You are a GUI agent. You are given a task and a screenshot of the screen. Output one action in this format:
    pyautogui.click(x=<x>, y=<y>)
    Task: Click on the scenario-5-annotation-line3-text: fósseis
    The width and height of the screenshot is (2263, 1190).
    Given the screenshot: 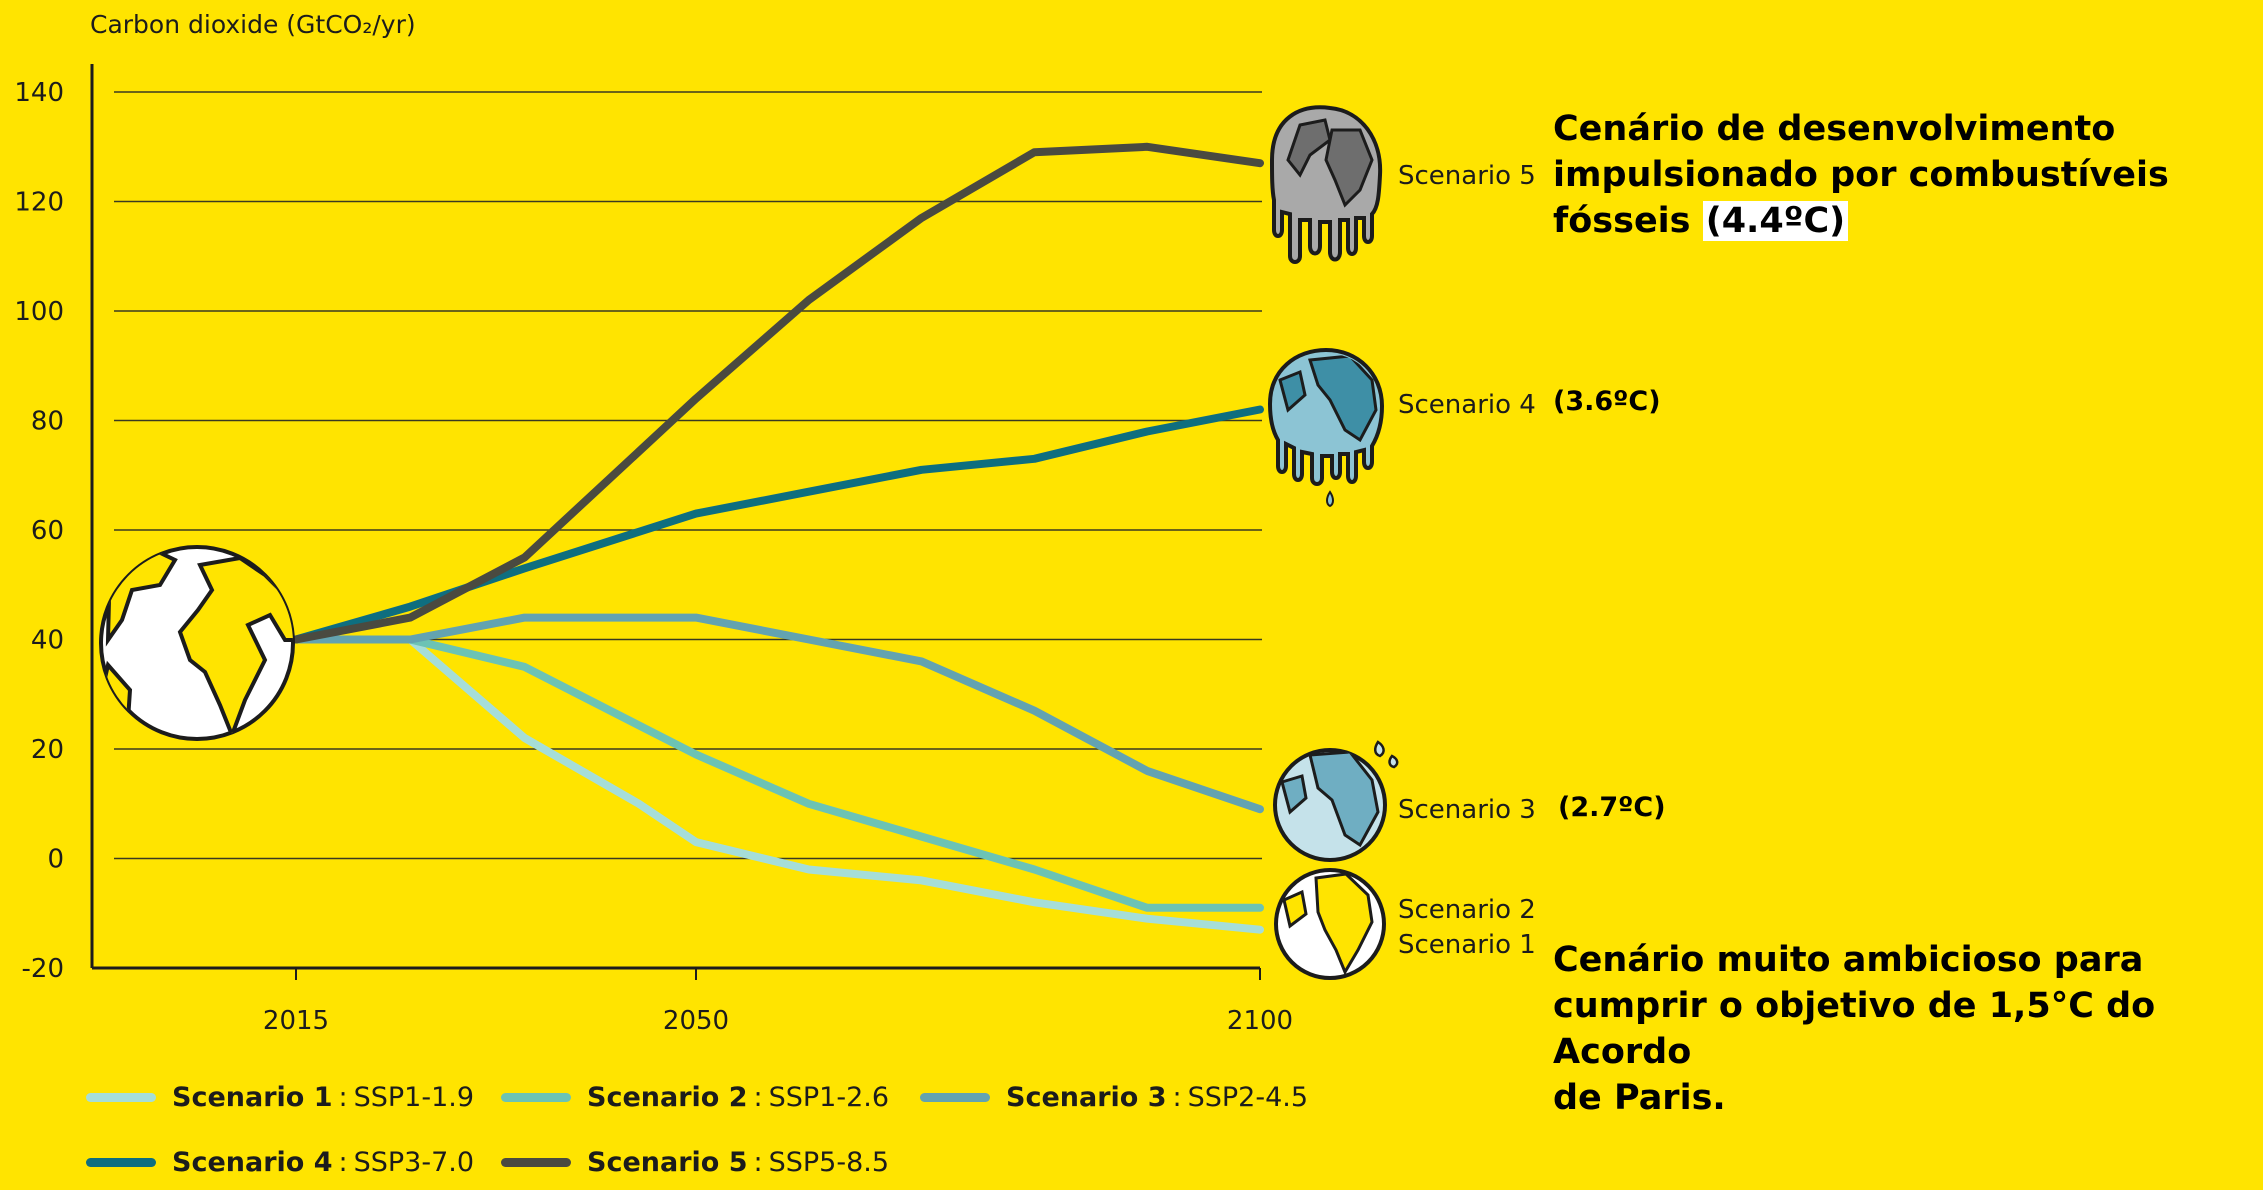 What is the action you would take?
    pyautogui.click(x=1622, y=221)
    